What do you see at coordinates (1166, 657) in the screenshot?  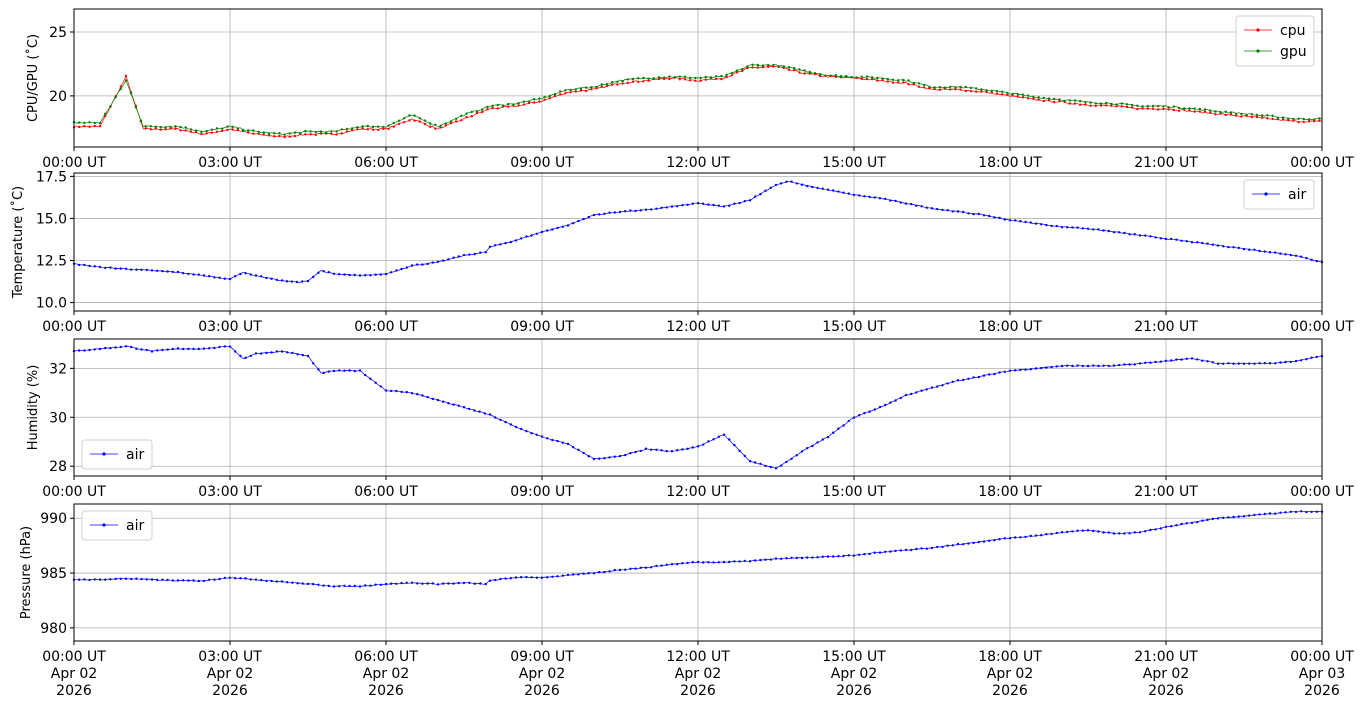 I see `x-tick-label: 21:00 UT` at bounding box center [1166, 657].